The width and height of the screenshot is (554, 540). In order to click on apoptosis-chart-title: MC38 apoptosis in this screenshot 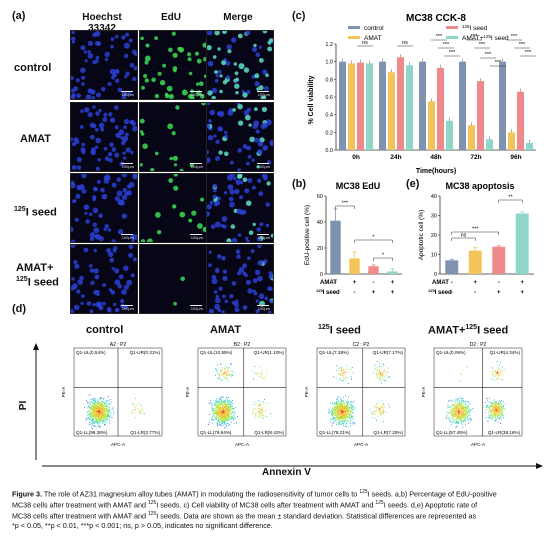, I will do `click(479, 186)`.